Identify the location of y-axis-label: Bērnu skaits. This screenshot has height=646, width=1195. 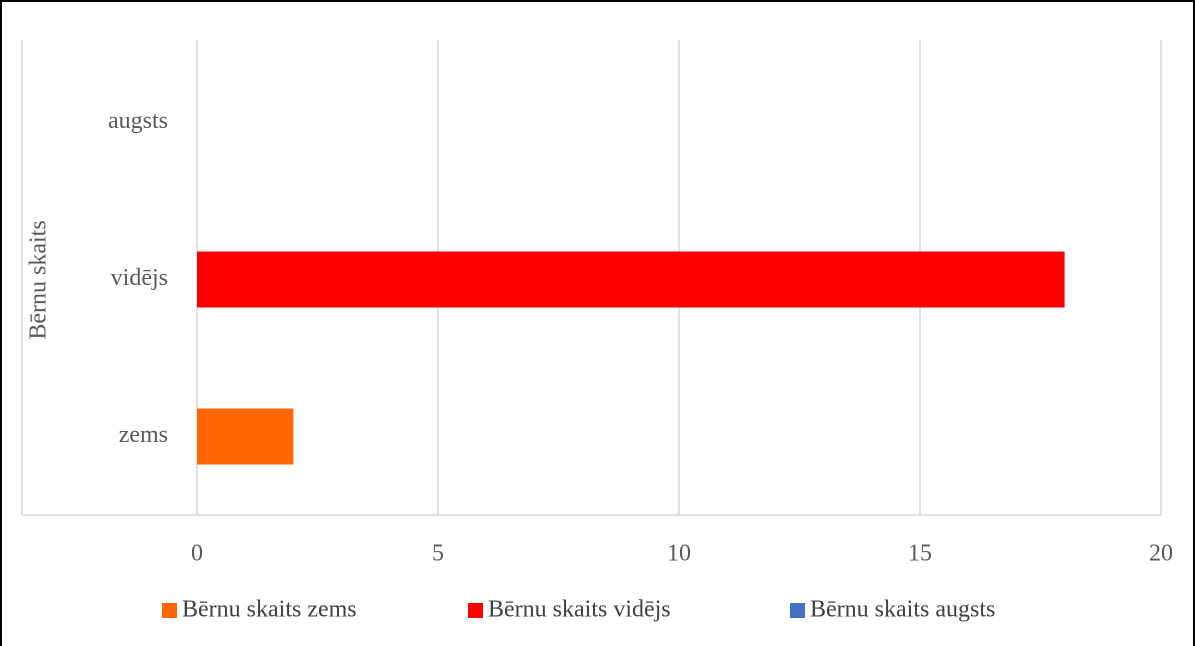
(39, 279).